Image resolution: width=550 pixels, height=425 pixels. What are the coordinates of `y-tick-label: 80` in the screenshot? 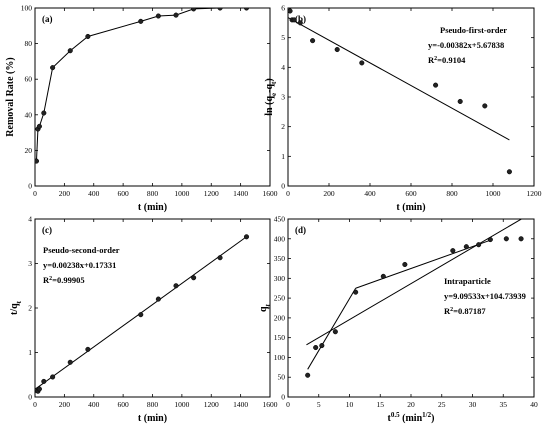 It's located at (29, 43).